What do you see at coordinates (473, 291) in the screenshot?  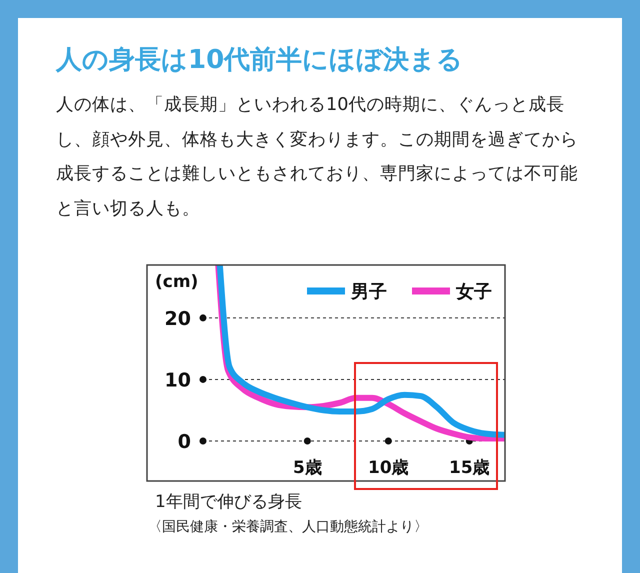 I see `legend-label: 女子` at bounding box center [473, 291].